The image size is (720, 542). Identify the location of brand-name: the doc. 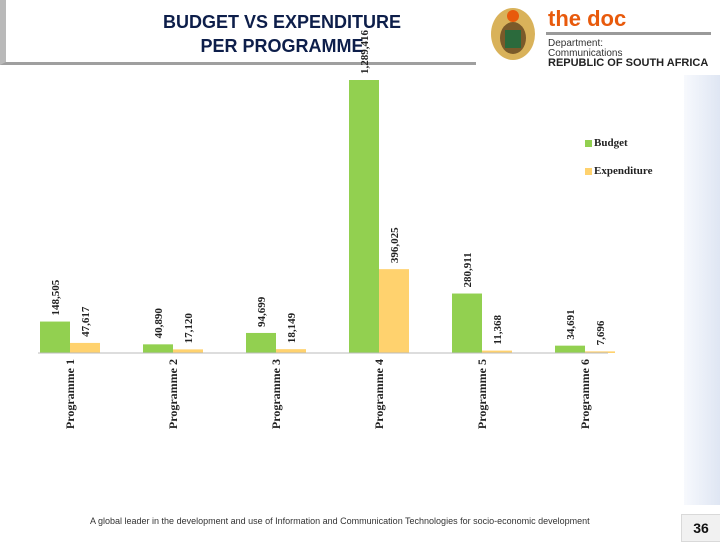
(587, 18).